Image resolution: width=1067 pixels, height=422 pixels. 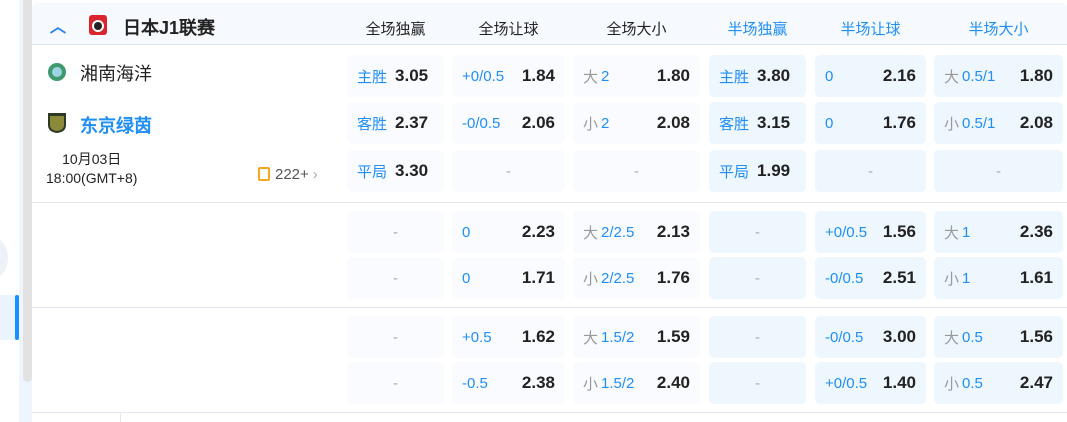 I want to click on column-header: 半场让球, so click(x=870, y=29).